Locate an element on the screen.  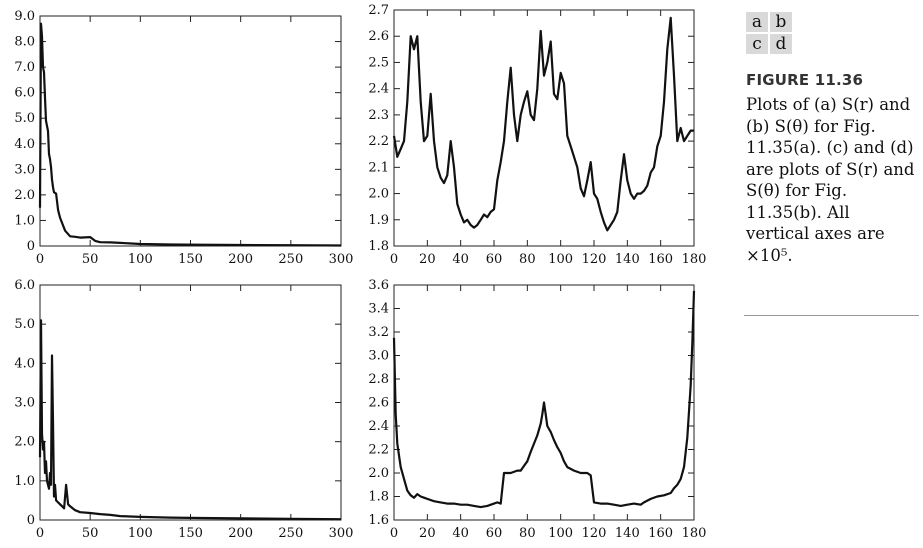
a-y-tick-label: 3.0 is located at coordinates (24, 169).